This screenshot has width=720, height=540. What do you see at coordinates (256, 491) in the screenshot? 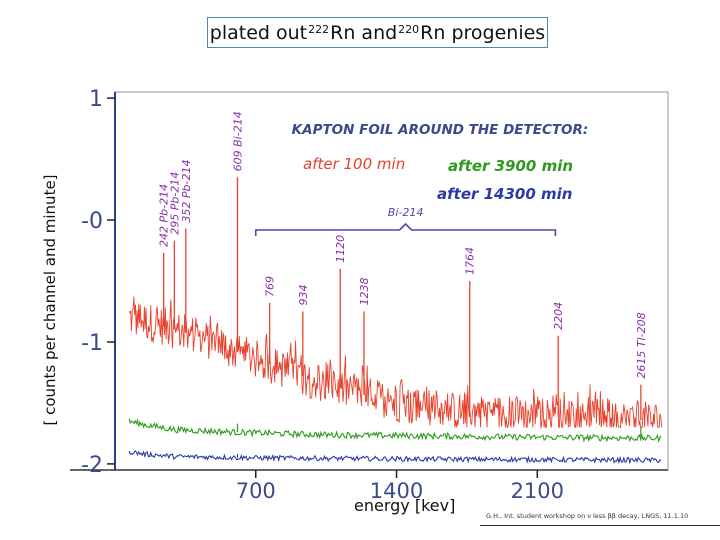
I see `x-tick-label: 700` at bounding box center [256, 491].